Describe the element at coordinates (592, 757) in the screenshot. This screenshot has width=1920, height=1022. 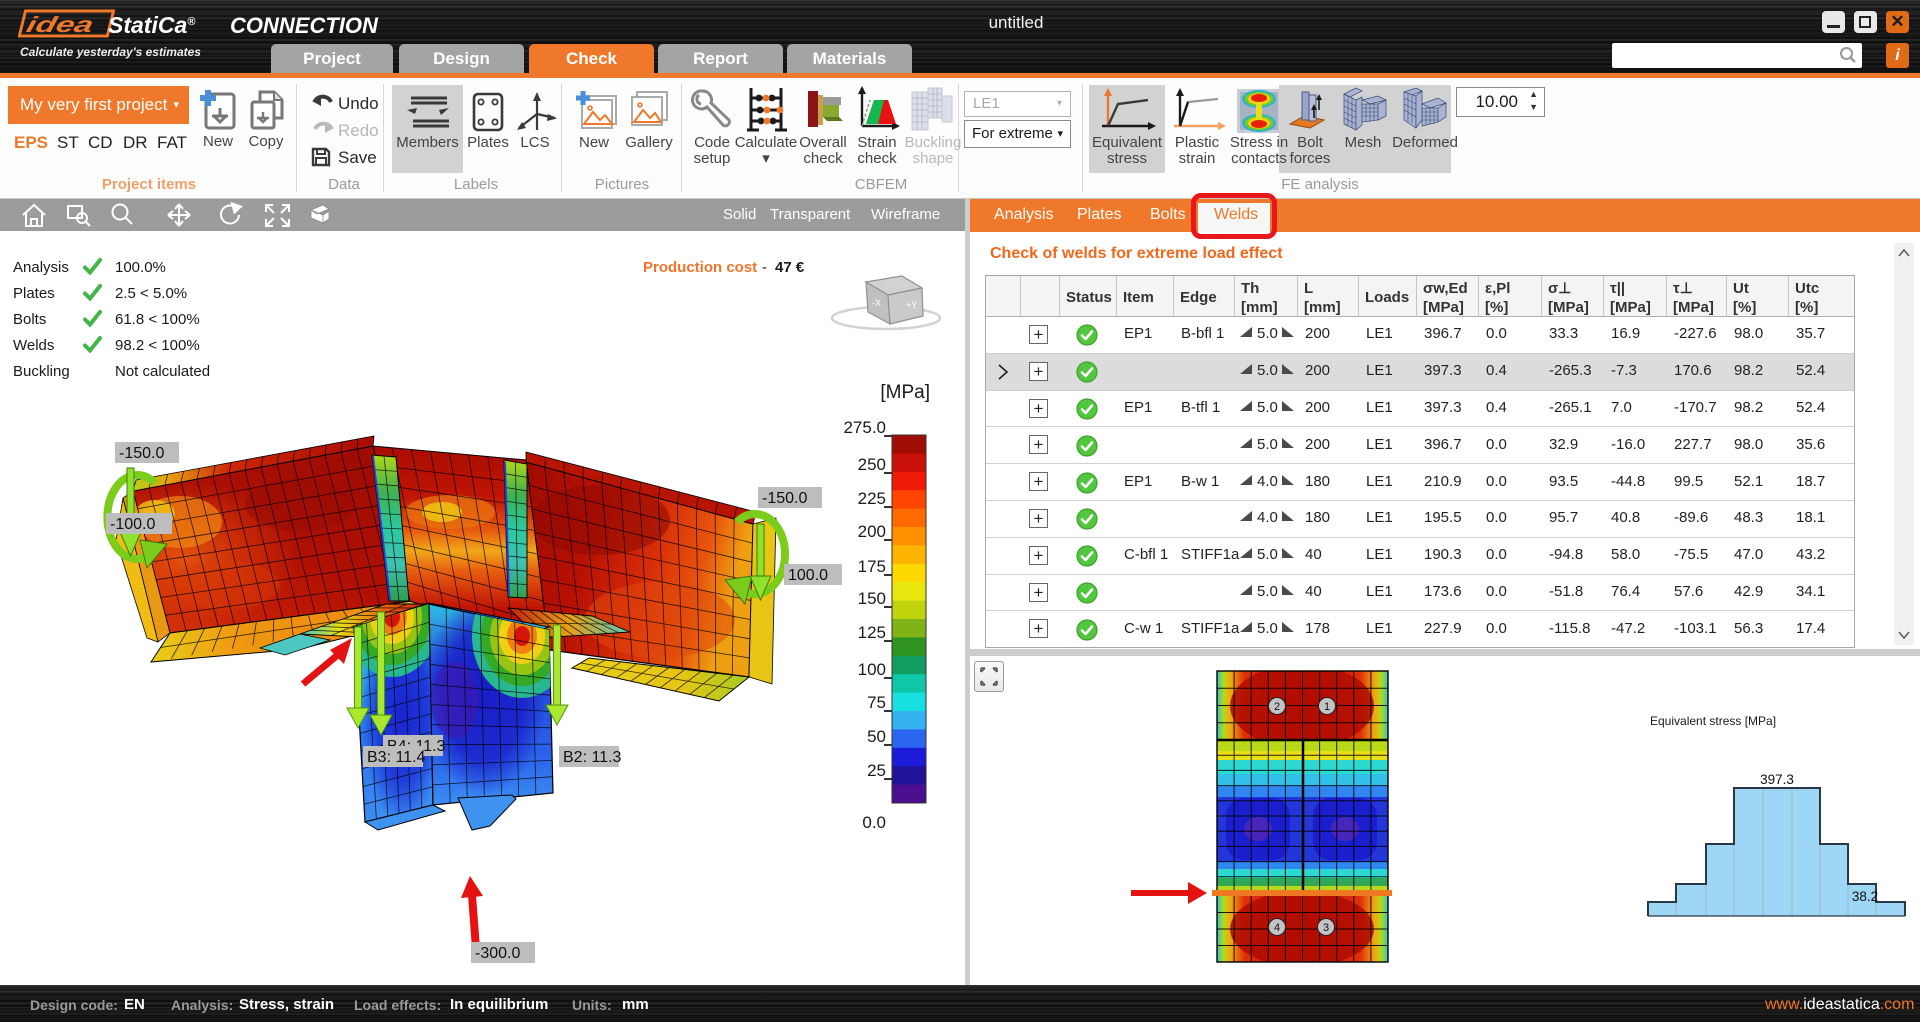
I see `svg-text: B2: 11.3` at that location.